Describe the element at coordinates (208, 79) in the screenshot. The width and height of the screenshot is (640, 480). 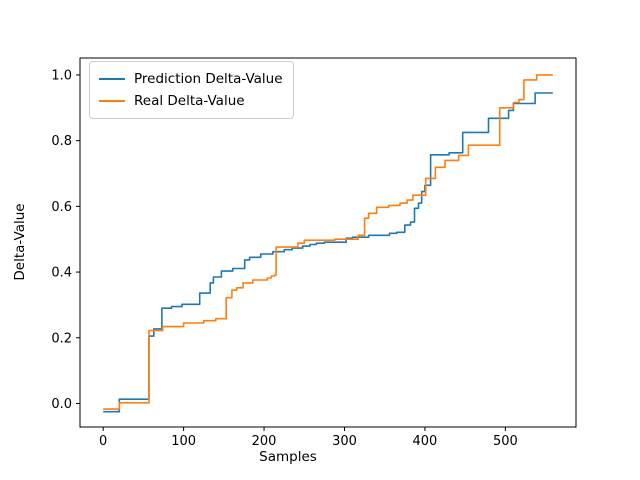
I see `legend-label-prediction: Prediction Delta-Value` at that location.